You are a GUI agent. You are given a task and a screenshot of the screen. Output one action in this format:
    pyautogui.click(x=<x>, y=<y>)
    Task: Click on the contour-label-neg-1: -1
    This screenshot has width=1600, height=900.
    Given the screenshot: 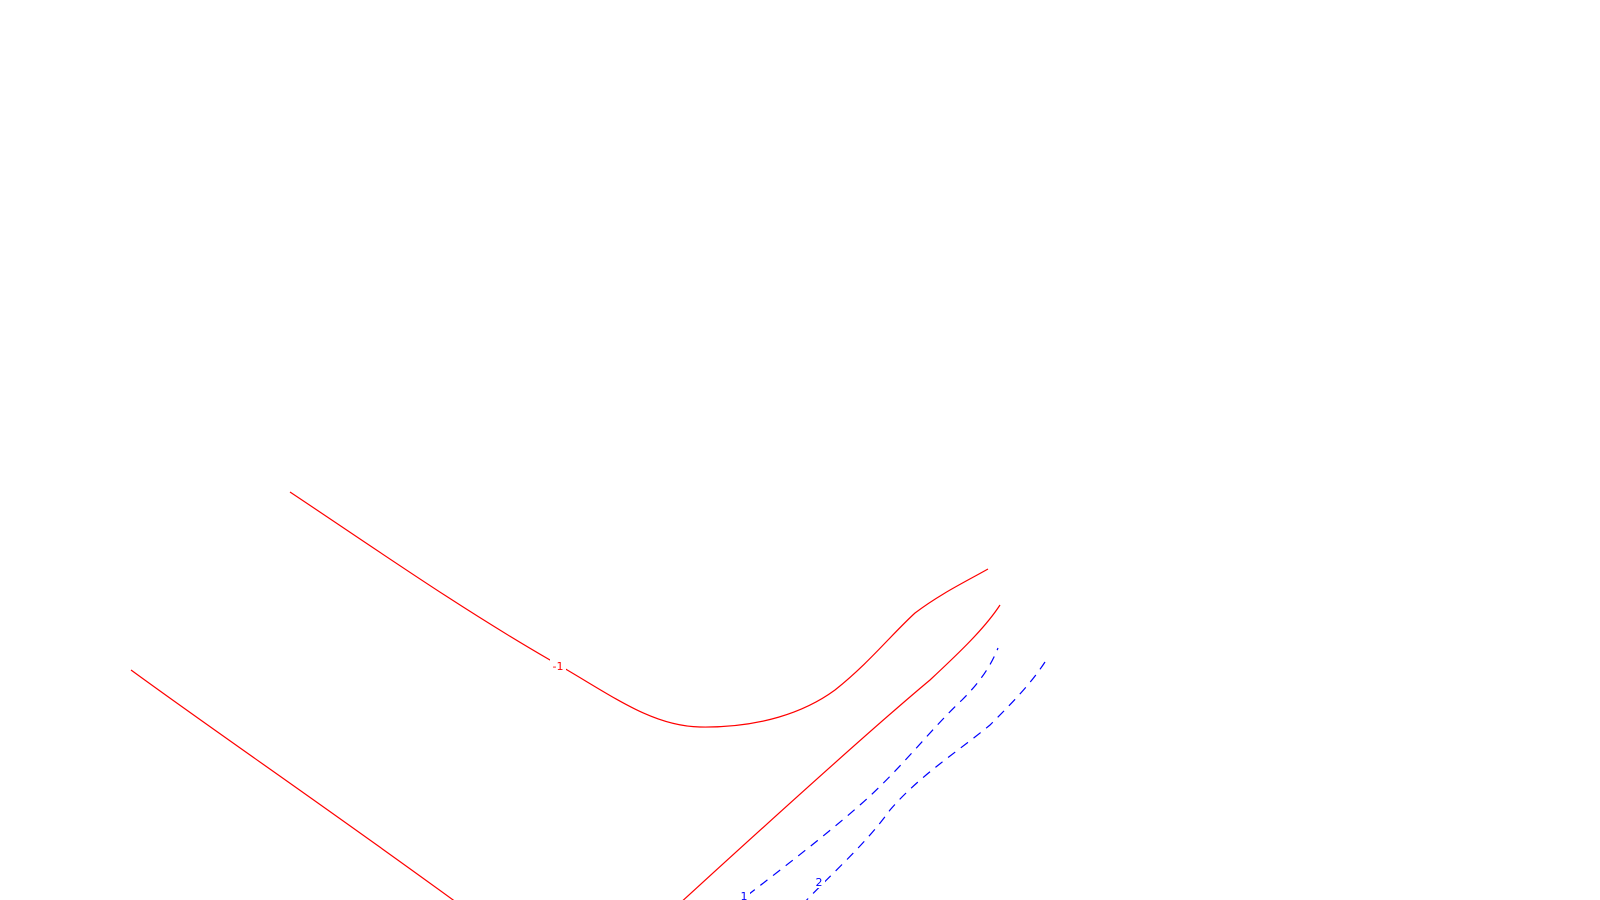 What is the action you would take?
    pyautogui.click(x=558, y=666)
    